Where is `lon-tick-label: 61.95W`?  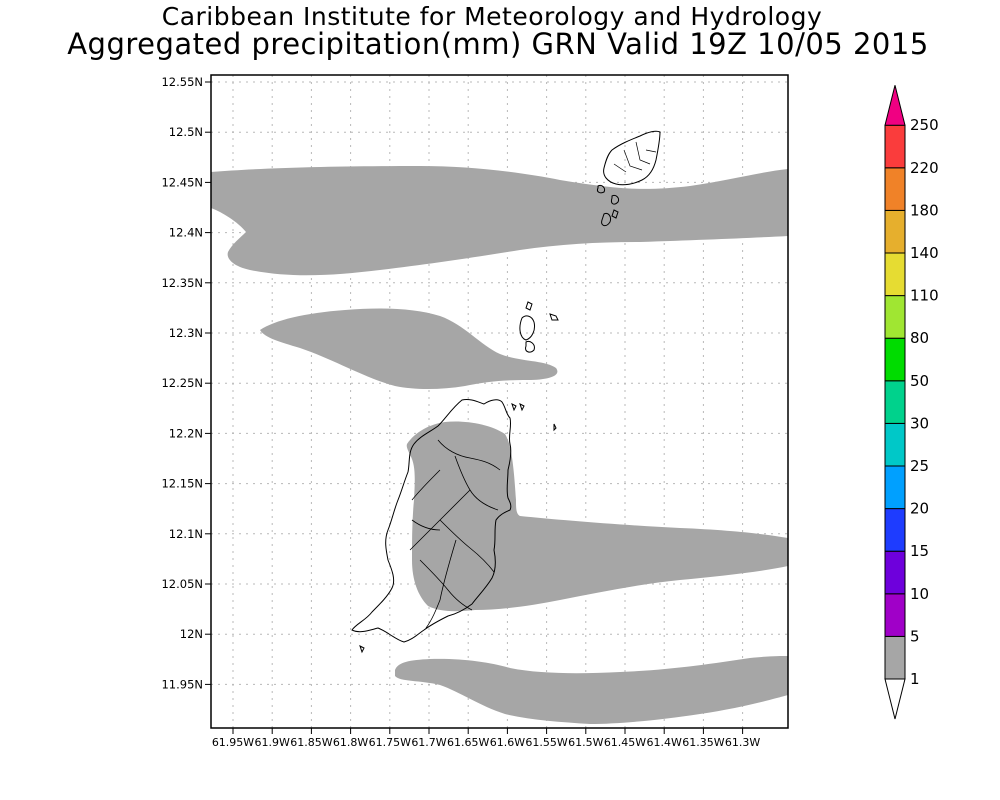 lon-tick-label: 61.95W is located at coordinates (233, 742).